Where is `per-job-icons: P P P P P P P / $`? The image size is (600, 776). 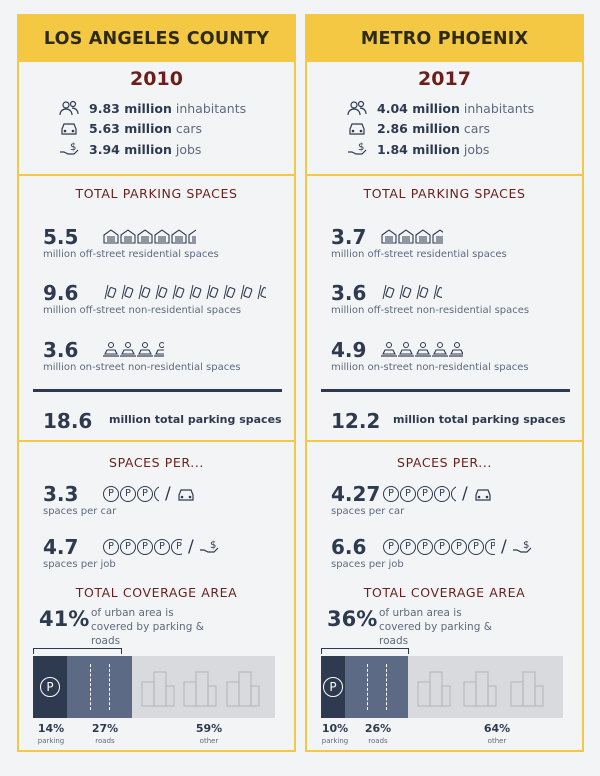
per-job-icons: P P P P P P P / $ is located at coordinates (457, 547).